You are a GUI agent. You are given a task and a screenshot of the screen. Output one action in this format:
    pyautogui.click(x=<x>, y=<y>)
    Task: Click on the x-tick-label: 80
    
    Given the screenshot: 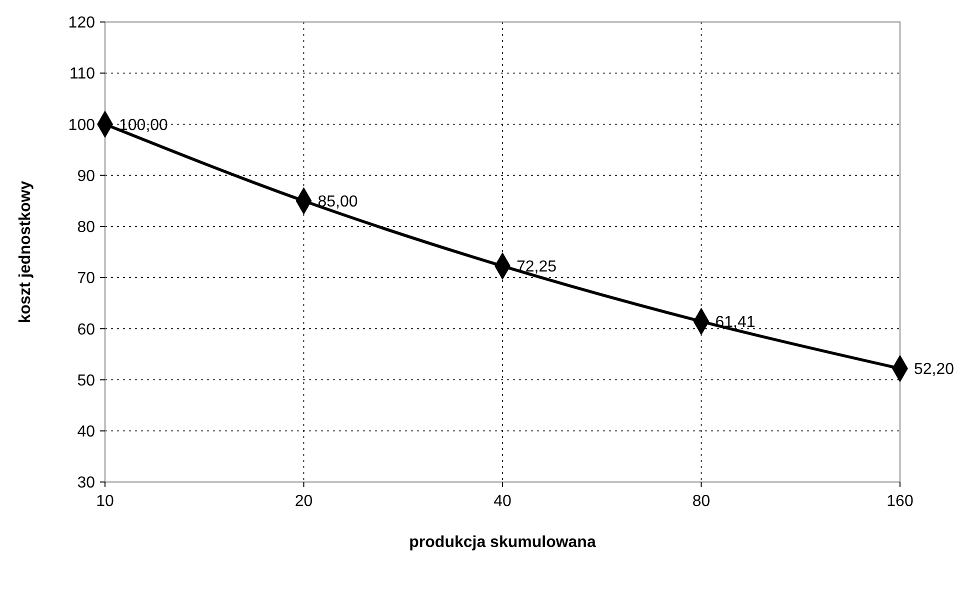 What is the action you would take?
    pyautogui.click(x=701, y=501)
    